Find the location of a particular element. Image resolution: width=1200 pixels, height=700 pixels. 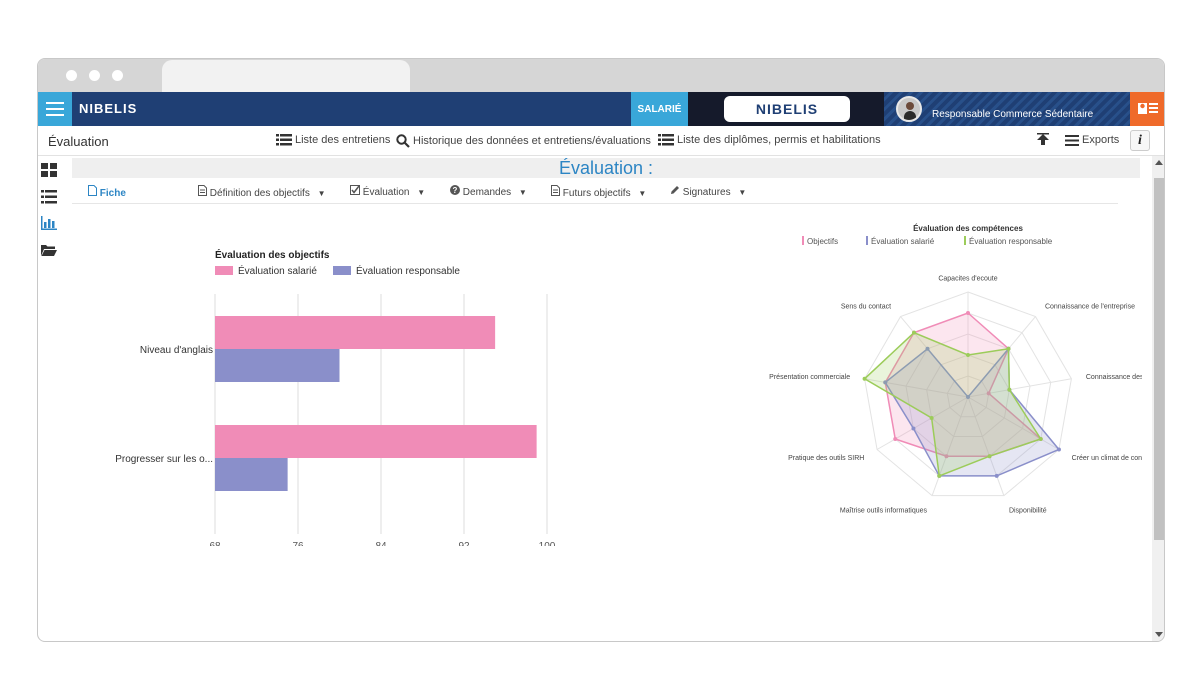

radar-grid-ring is located at coordinates (968, 396).